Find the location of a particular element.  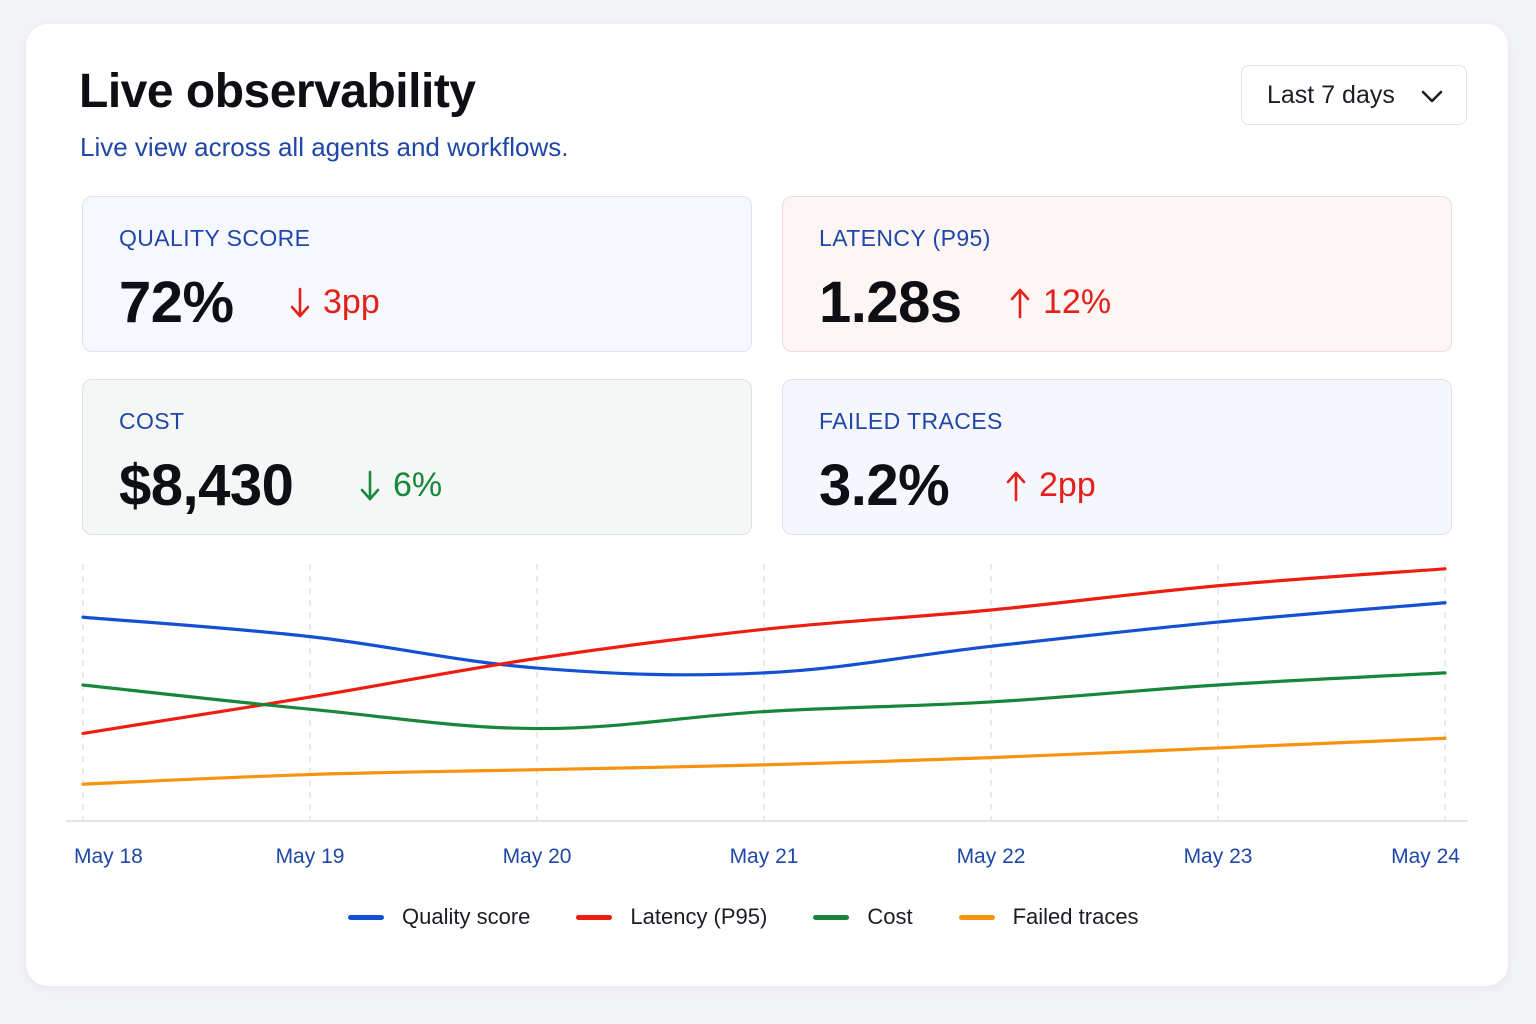

metric-label: COST is located at coordinates (152, 421).